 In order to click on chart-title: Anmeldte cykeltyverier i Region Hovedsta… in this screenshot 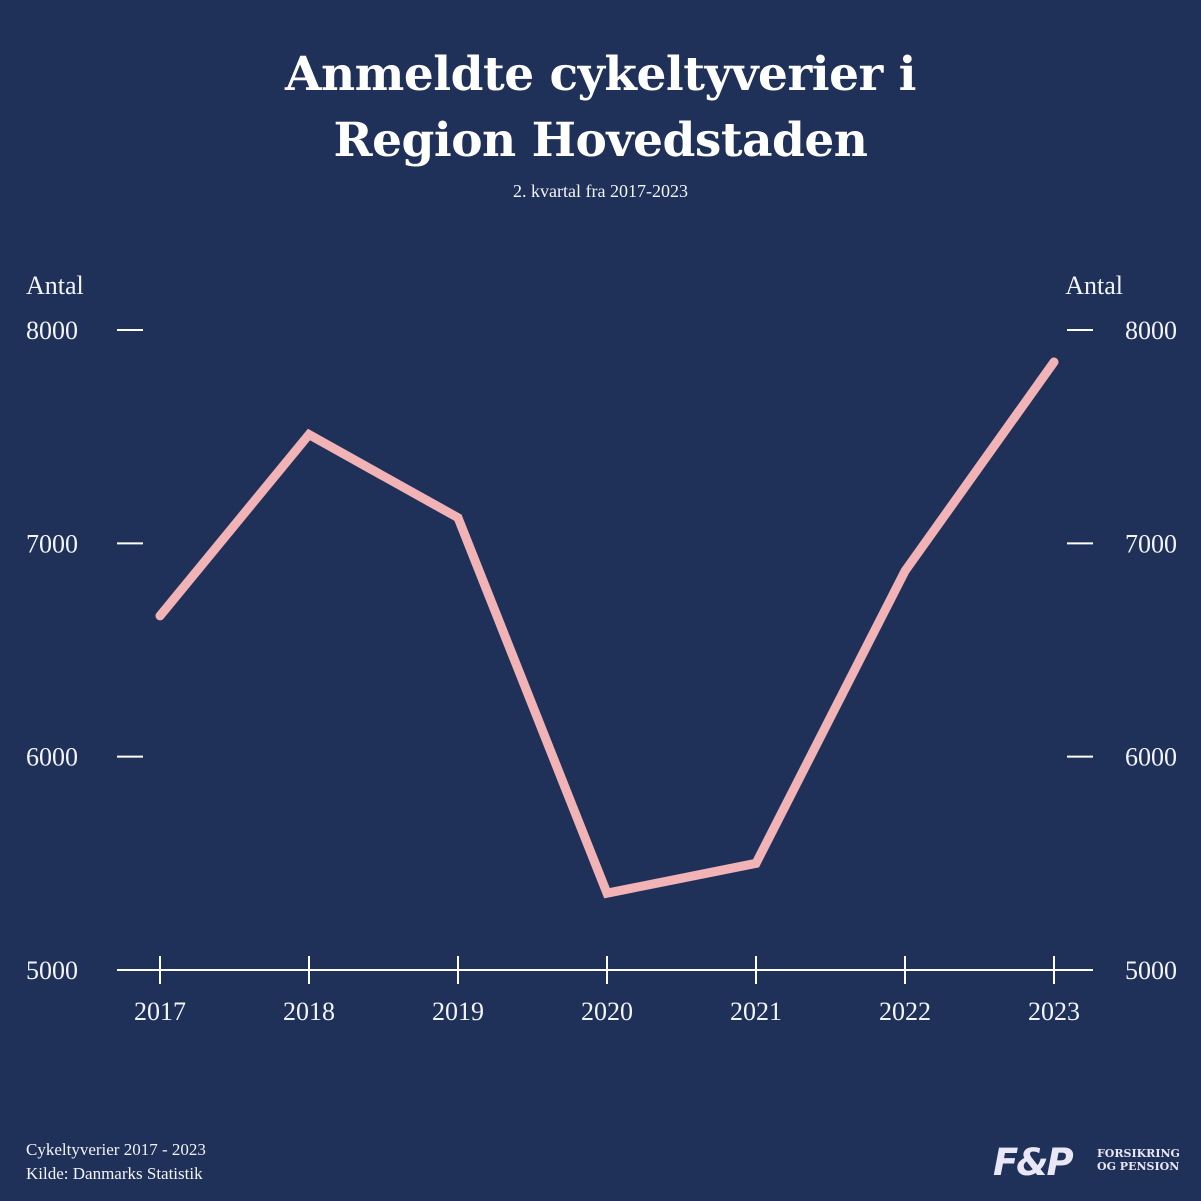, I will do `click(600, 108)`.